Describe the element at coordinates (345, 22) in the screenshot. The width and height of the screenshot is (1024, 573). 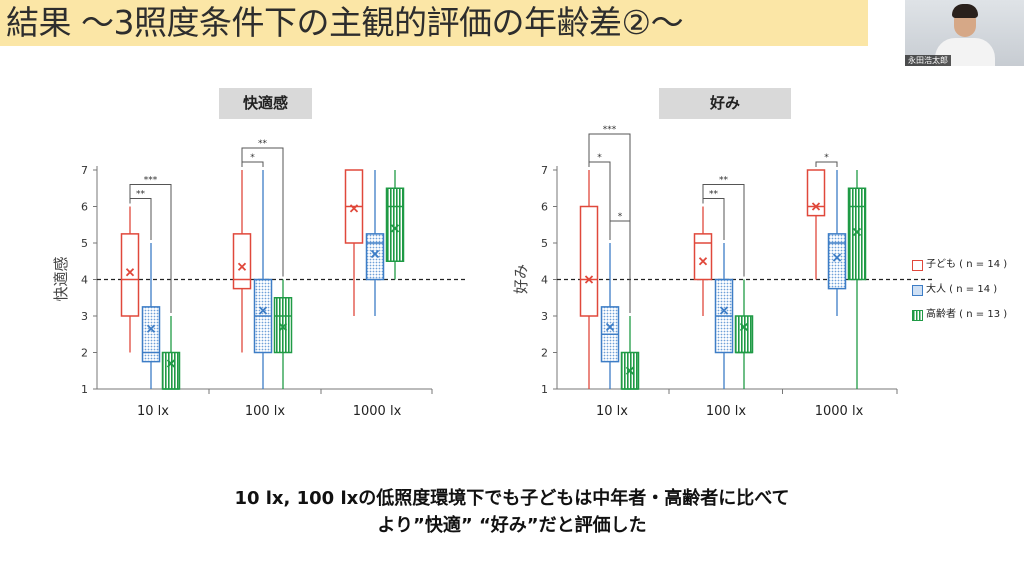
I see `slide-title: 結果 〜3照度条件下の主観的評価の年齢差②〜` at that location.